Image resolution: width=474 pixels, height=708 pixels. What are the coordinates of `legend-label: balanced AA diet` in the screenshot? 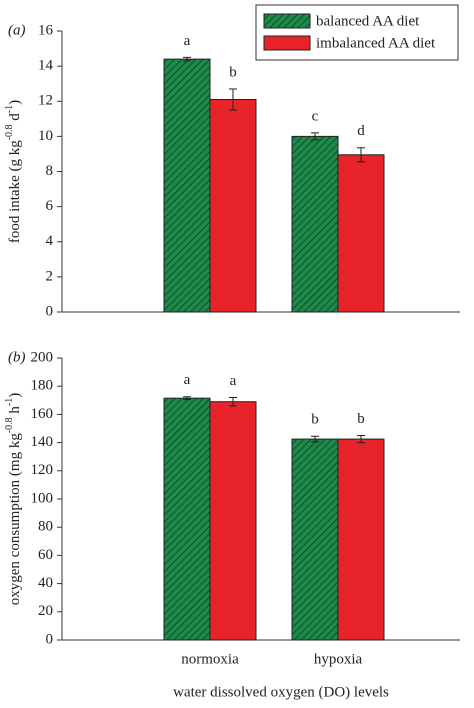 It's located at (368, 21).